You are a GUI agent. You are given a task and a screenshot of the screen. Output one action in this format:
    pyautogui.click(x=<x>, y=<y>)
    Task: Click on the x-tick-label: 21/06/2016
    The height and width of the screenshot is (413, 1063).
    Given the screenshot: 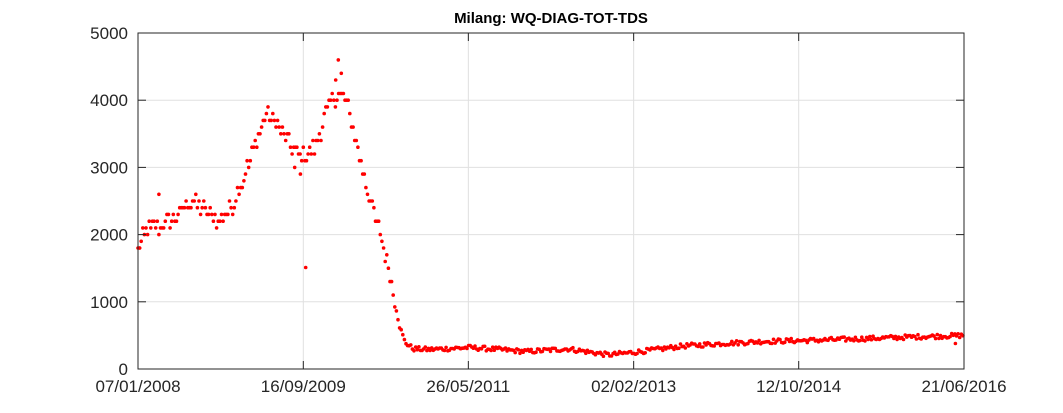 What is the action you would take?
    pyautogui.click(x=963, y=386)
    